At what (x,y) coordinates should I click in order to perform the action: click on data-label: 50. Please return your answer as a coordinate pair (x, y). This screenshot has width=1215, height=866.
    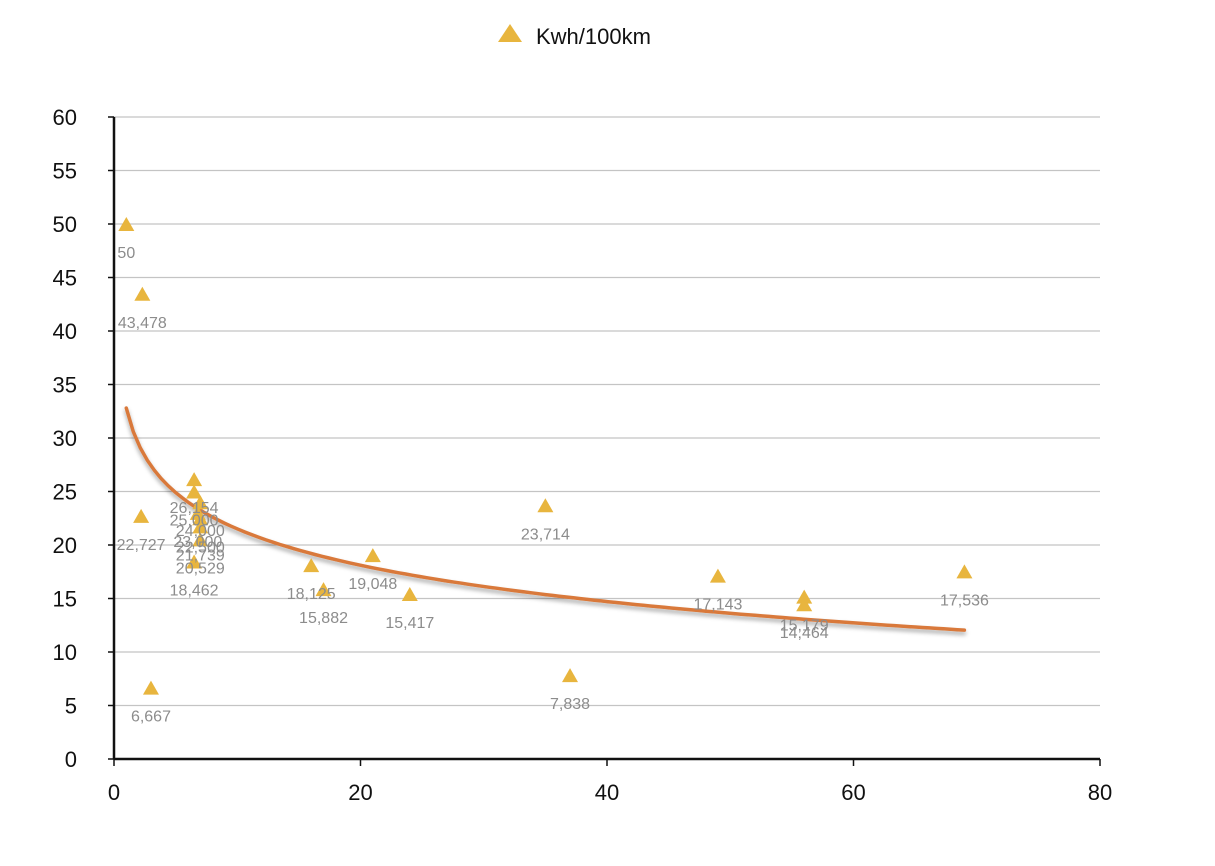
    Looking at the image, I should click on (126, 253).